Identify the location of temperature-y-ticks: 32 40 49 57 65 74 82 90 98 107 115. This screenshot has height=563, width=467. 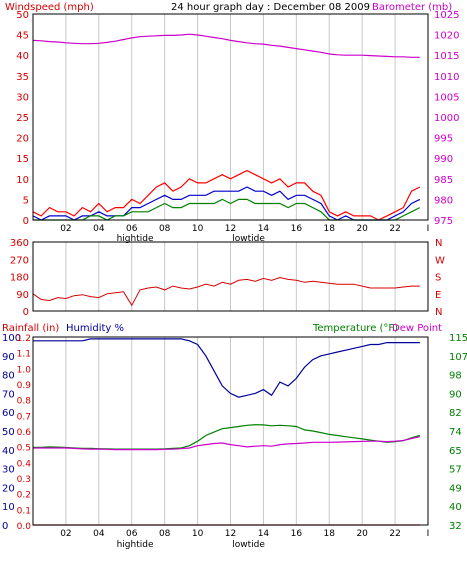
(458, 432).